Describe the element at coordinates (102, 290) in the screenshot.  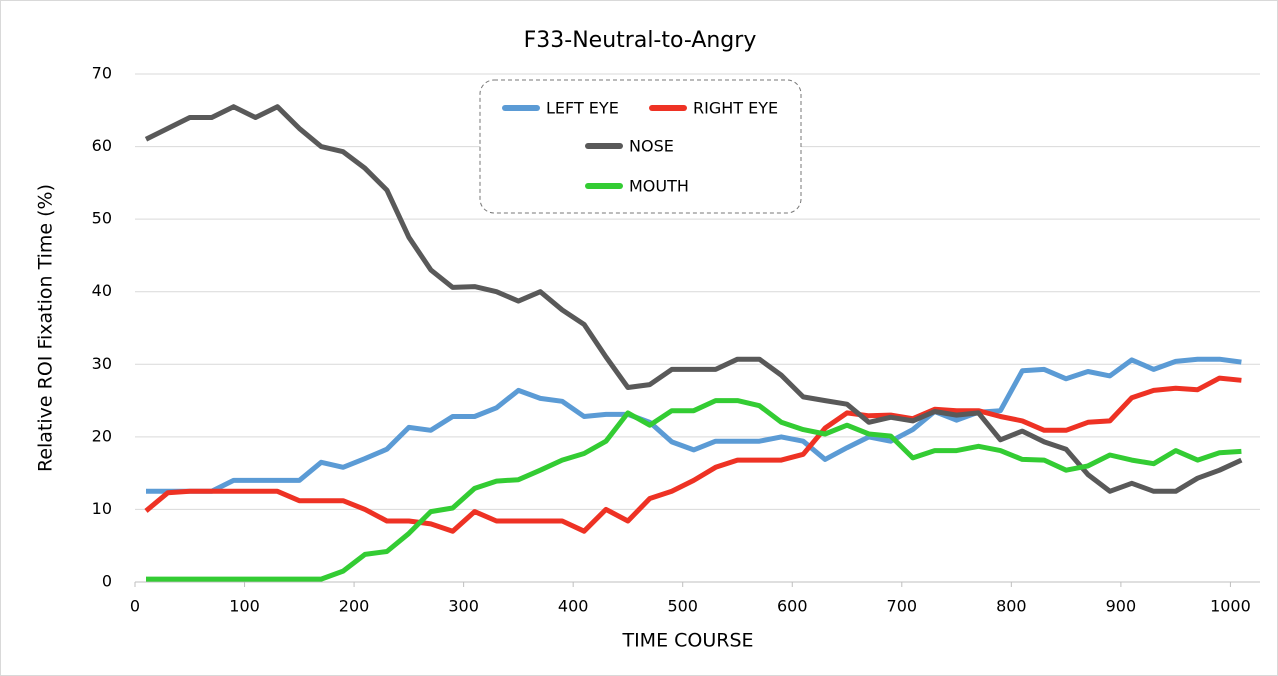
I see `y-tick-label: 40` at that location.